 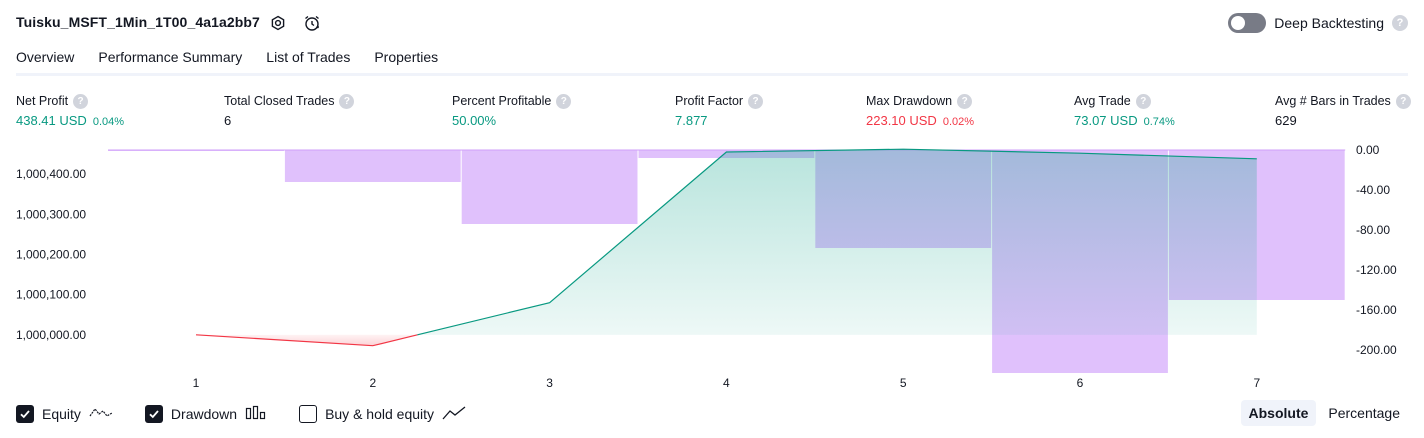 What do you see at coordinates (51, 174) in the screenshot?
I see `left-axis-tick: 1,000,400.00` at bounding box center [51, 174].